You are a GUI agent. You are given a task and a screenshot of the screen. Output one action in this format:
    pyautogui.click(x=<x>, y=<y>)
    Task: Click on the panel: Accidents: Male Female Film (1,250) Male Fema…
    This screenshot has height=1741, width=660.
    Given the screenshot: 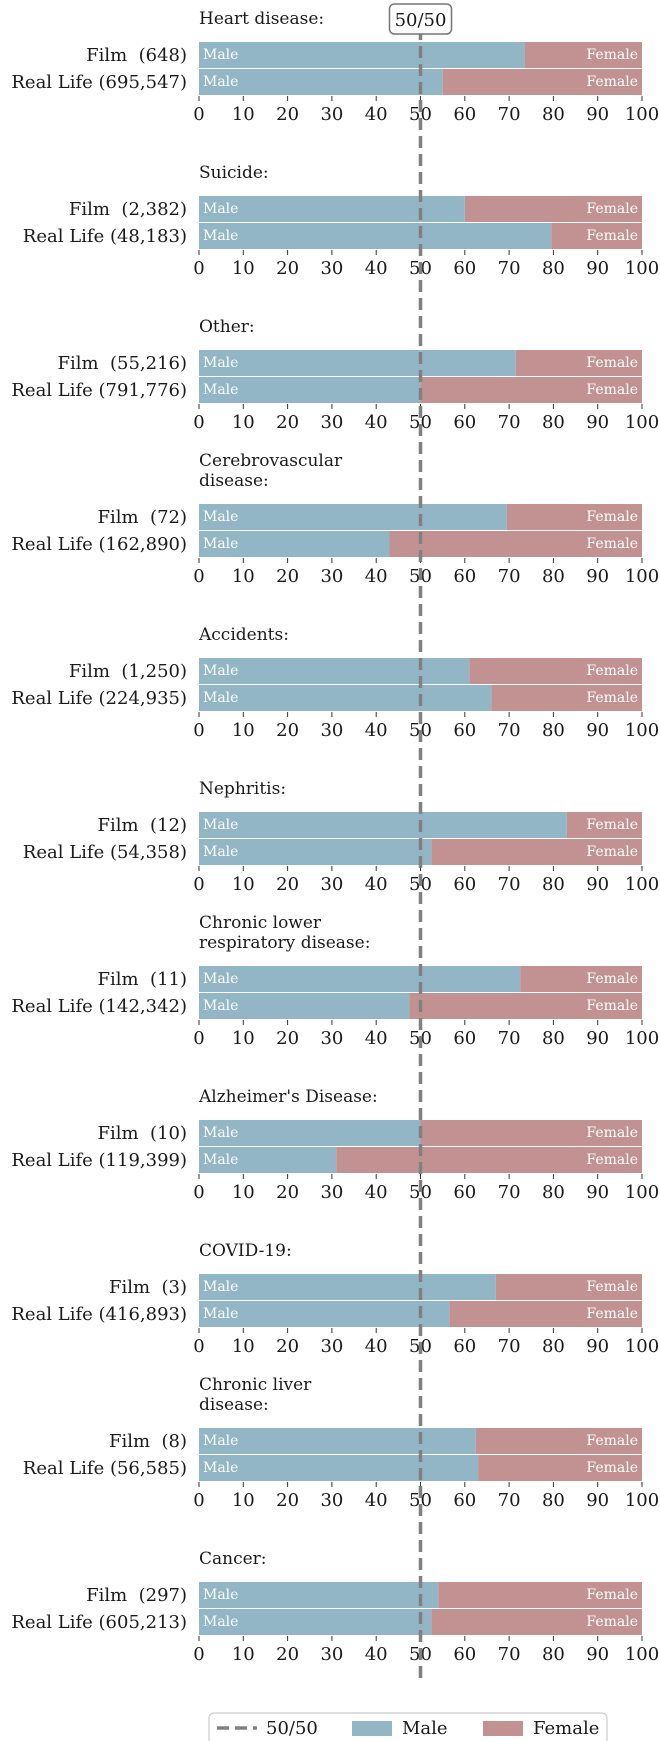 What is the action you would take?
    pyautogui.click(x=335, y=683)
    